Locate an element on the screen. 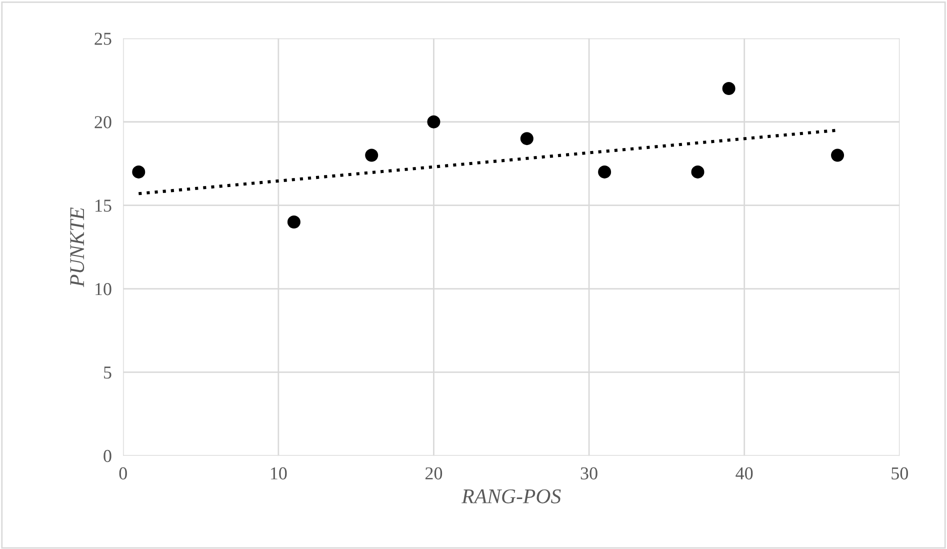 The height and width of the screenshot is (549, 947). y-tick-label: 20 is located at coordinates (103, 122).